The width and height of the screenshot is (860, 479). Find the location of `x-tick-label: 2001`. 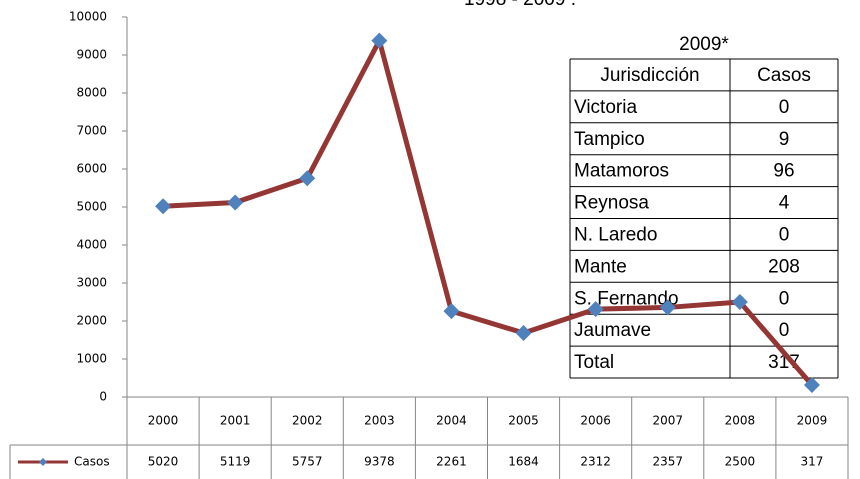

x-tick-label: 2001 is located at coordinates (235, 421).